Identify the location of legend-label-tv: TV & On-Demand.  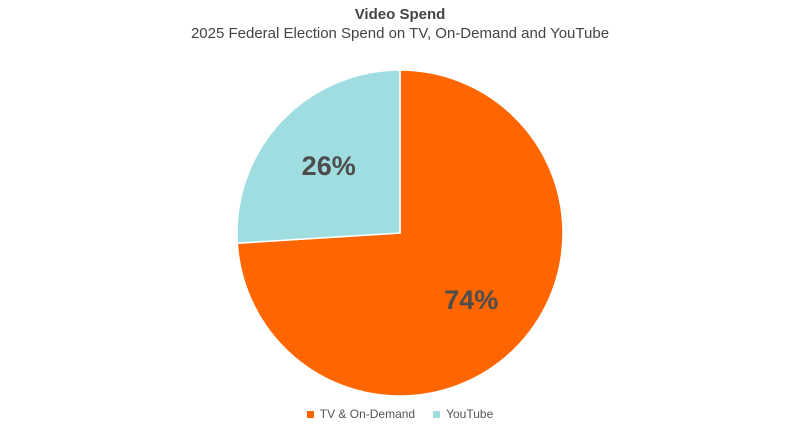
(367, 414).